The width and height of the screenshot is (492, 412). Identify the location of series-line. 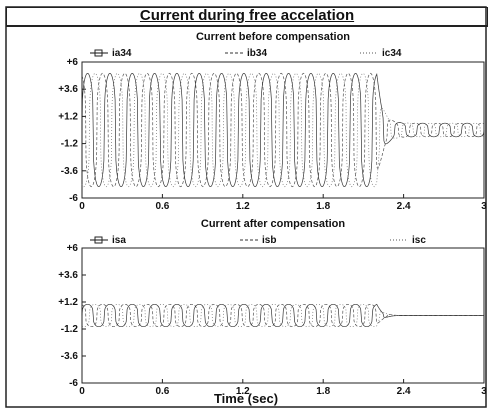
(282, 315).